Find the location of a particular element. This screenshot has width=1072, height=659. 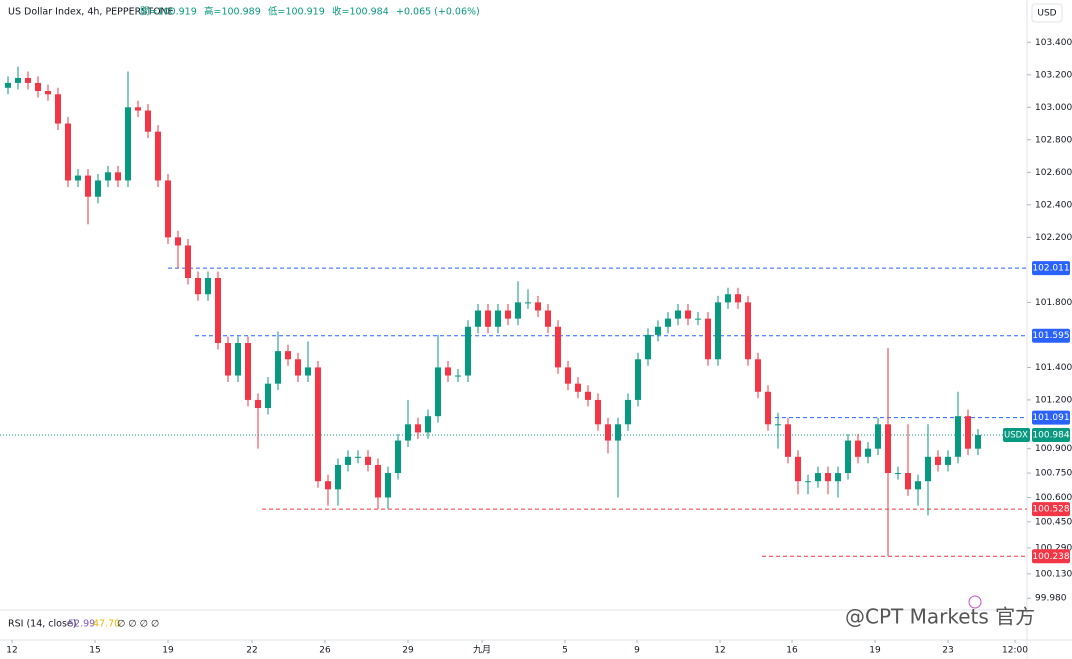

x-tick-label: 29 is located at coordinates (408, 651).